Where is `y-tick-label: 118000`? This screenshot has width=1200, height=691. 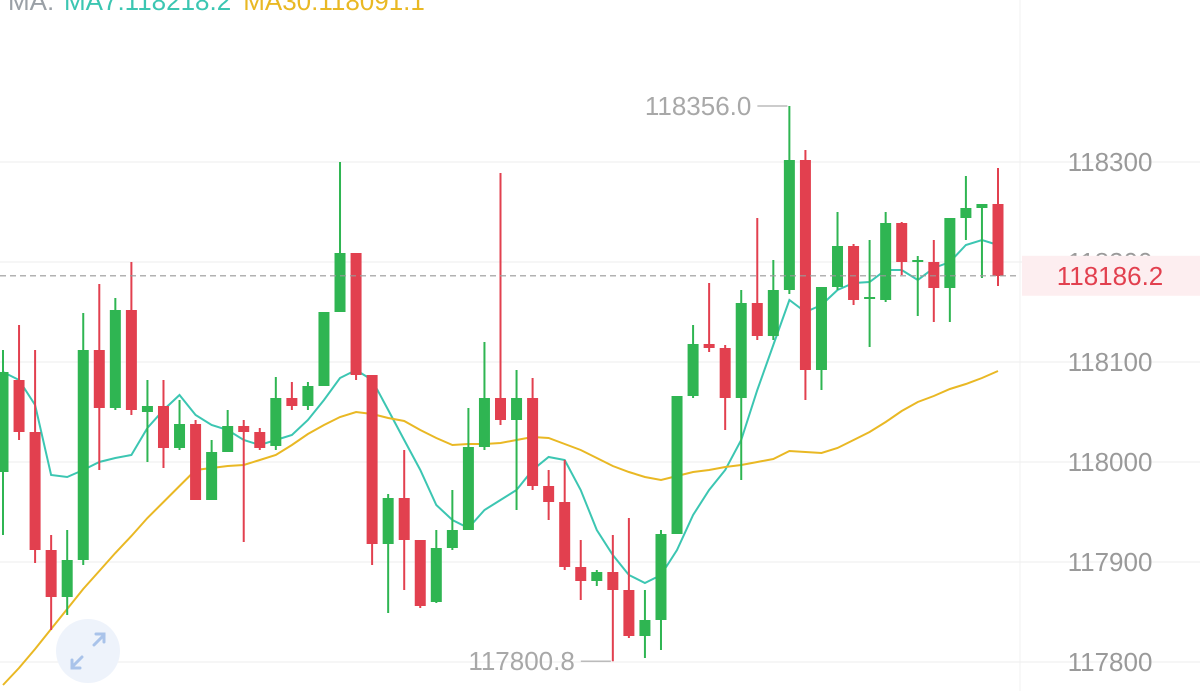
y-tick-label: 118000 is located at coordinates (1110, 462).